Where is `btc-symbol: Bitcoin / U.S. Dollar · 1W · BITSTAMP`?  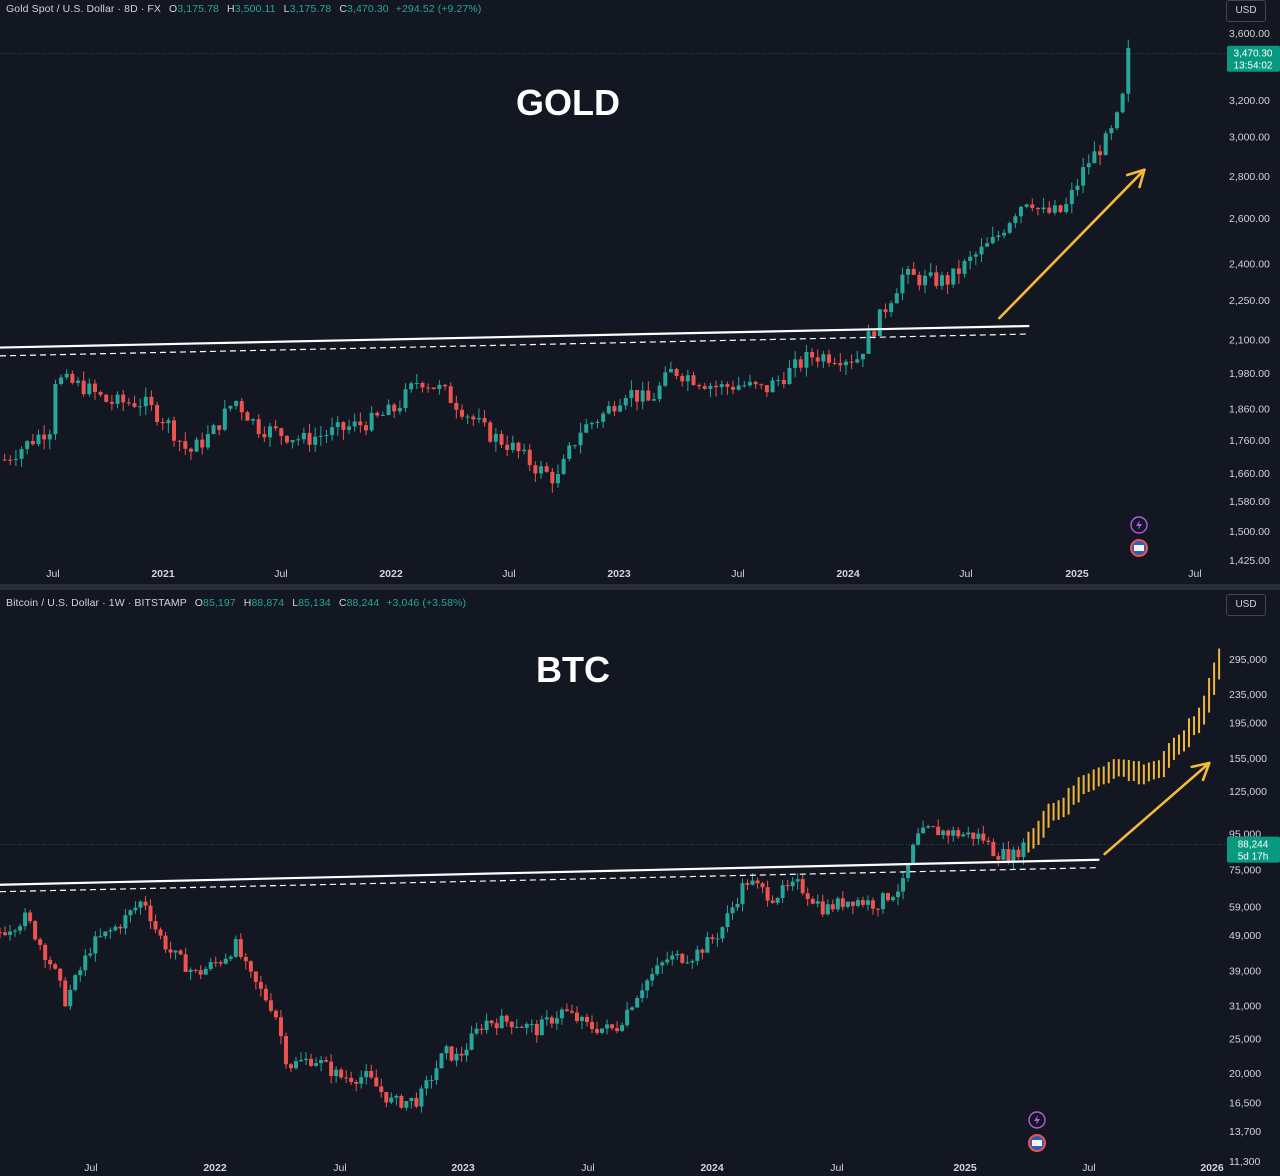 btc-symbol: Bitcoin / U.S. Dollar · 1W · BITSTAMP is located at coordinates (96, 603).